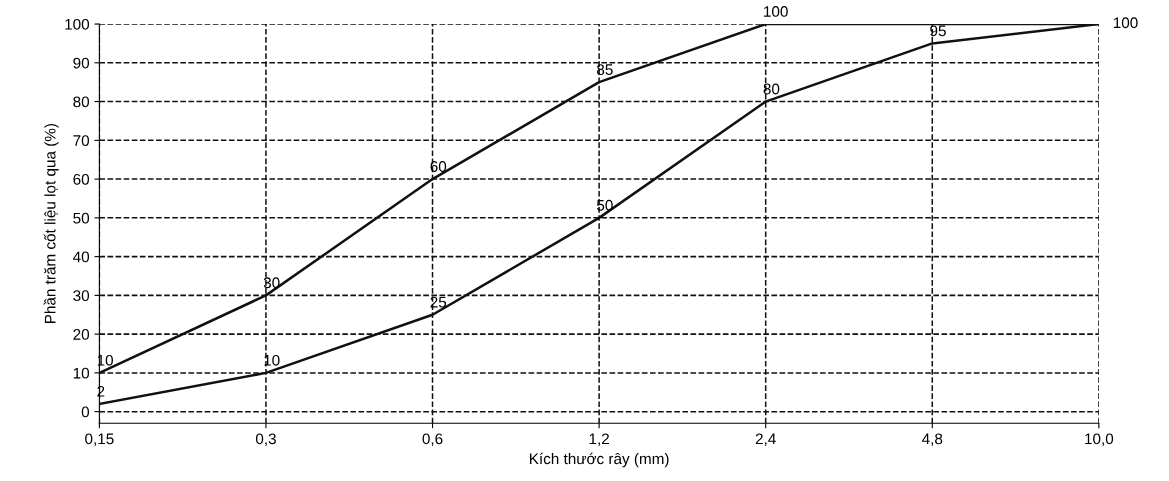 Image resolution: width=1169 pixels, height=481 pixels. What do you see at coordinates (81, 102) in the screenshot?
I see `y-tick-label: 80` at bounding box center [81, 102].